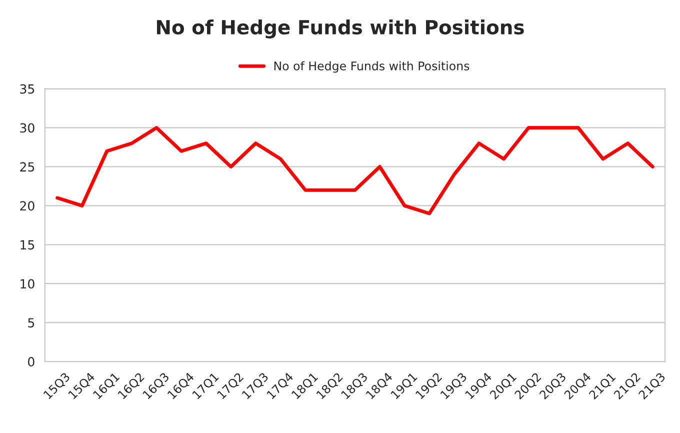  Describe the element at coordinates (372, 67) in the screenshot. I see `legend-label: No of Hedge Funds with Positions` at that location.